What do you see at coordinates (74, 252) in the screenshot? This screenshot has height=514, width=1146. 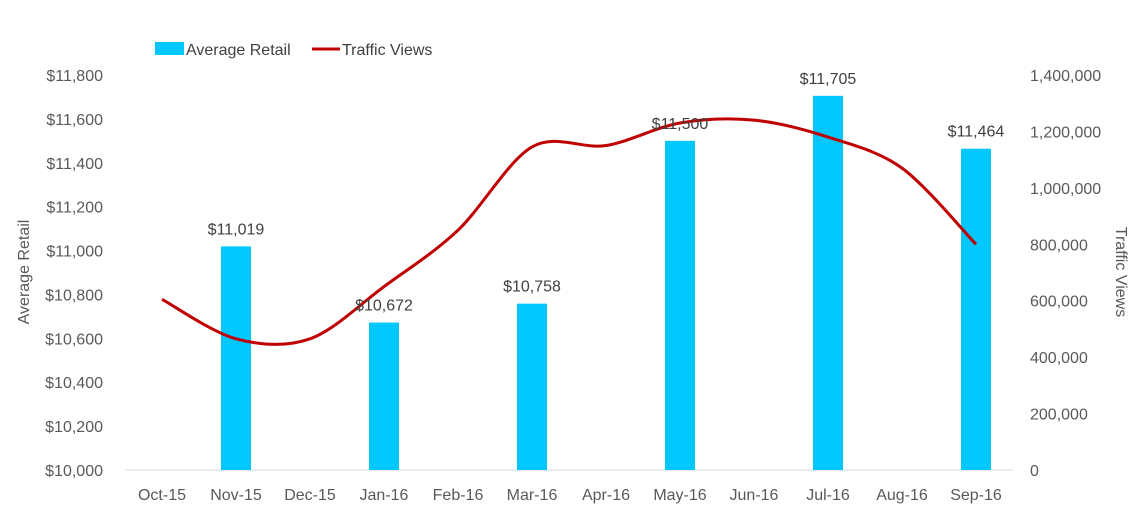 I see `left-tick-label: $11,000` at bounding box center [74, 252].